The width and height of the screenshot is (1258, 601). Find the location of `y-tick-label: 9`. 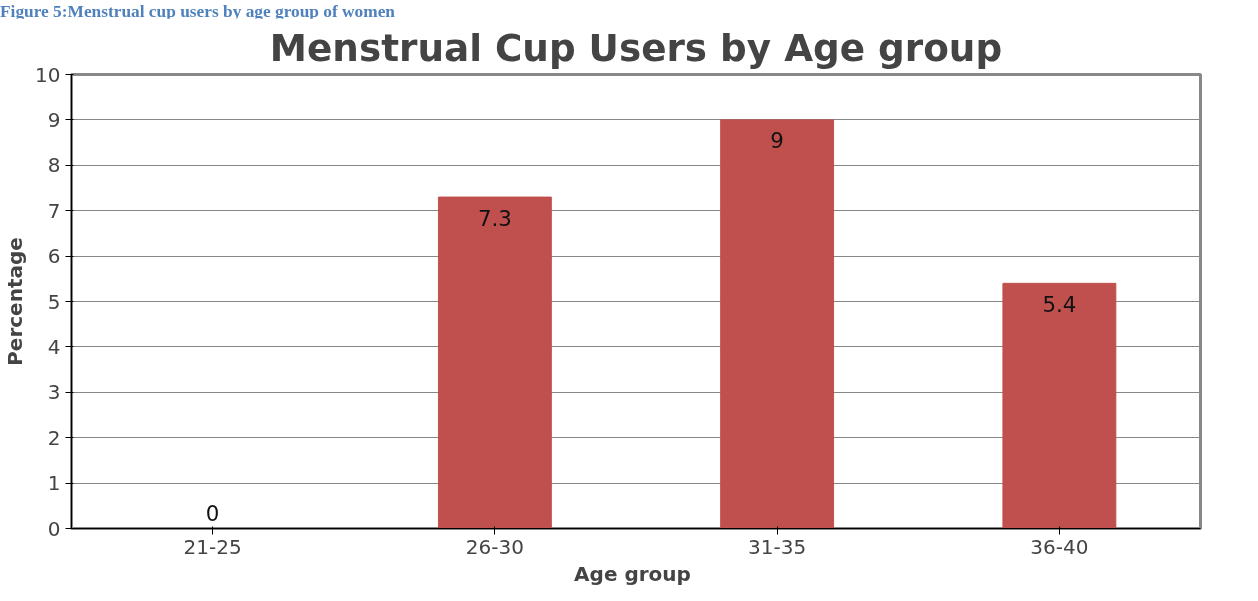

y-tick-label: 9 is located at coordinates (54, 119).